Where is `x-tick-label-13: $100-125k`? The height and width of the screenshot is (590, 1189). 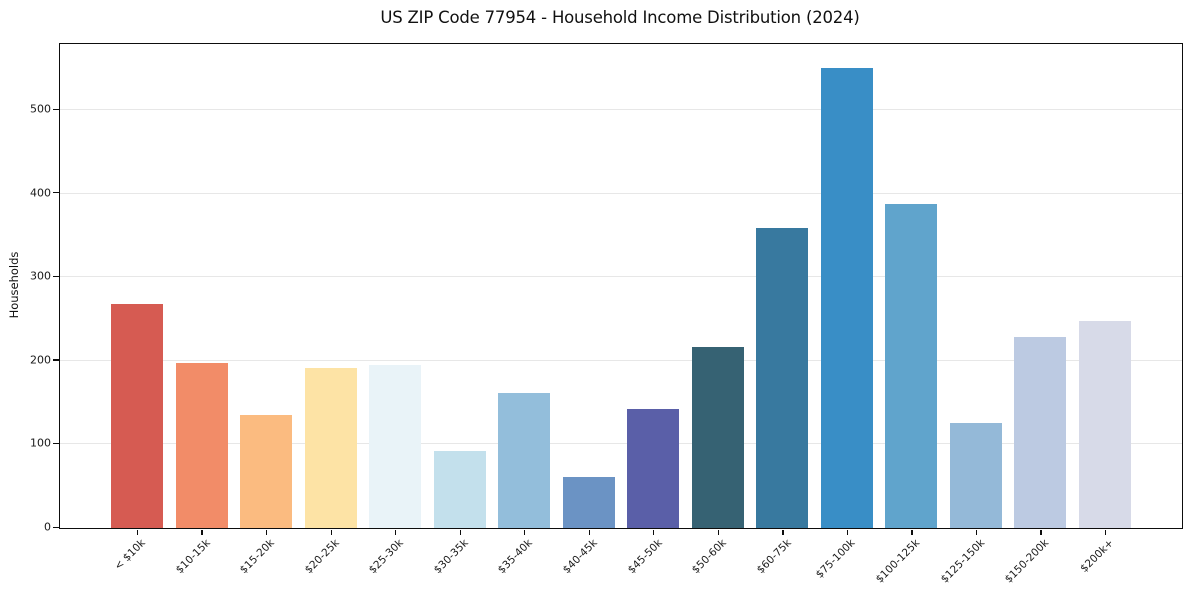
x-tick-label-13: $100-125k is located at coordinates (898, 561).